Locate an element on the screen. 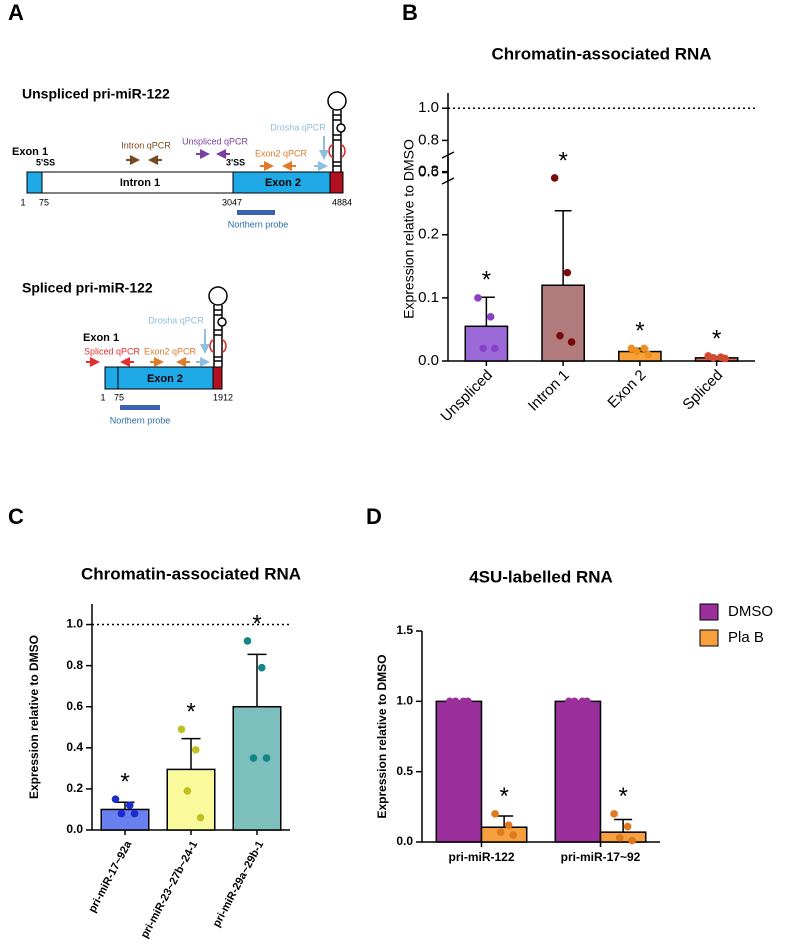 The width and height of the screenshot is (789, 944). primers is located at coordinates (203, 348).